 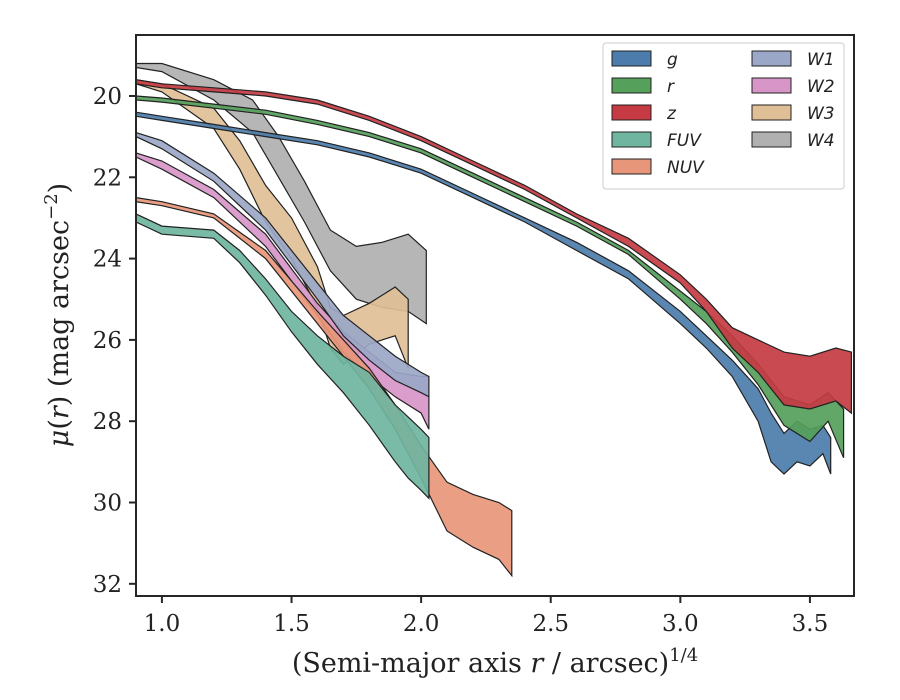 I want to click on legend-label-W2: W2, so click(x=821, y=87).